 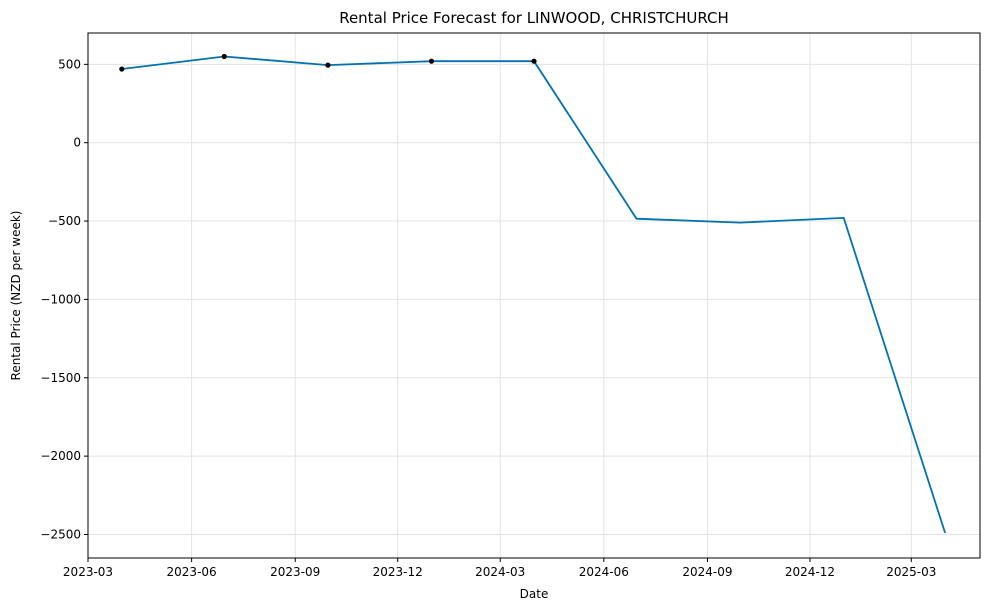 I want to click on y-tick-label: −1000, so click(x=60, y=299).